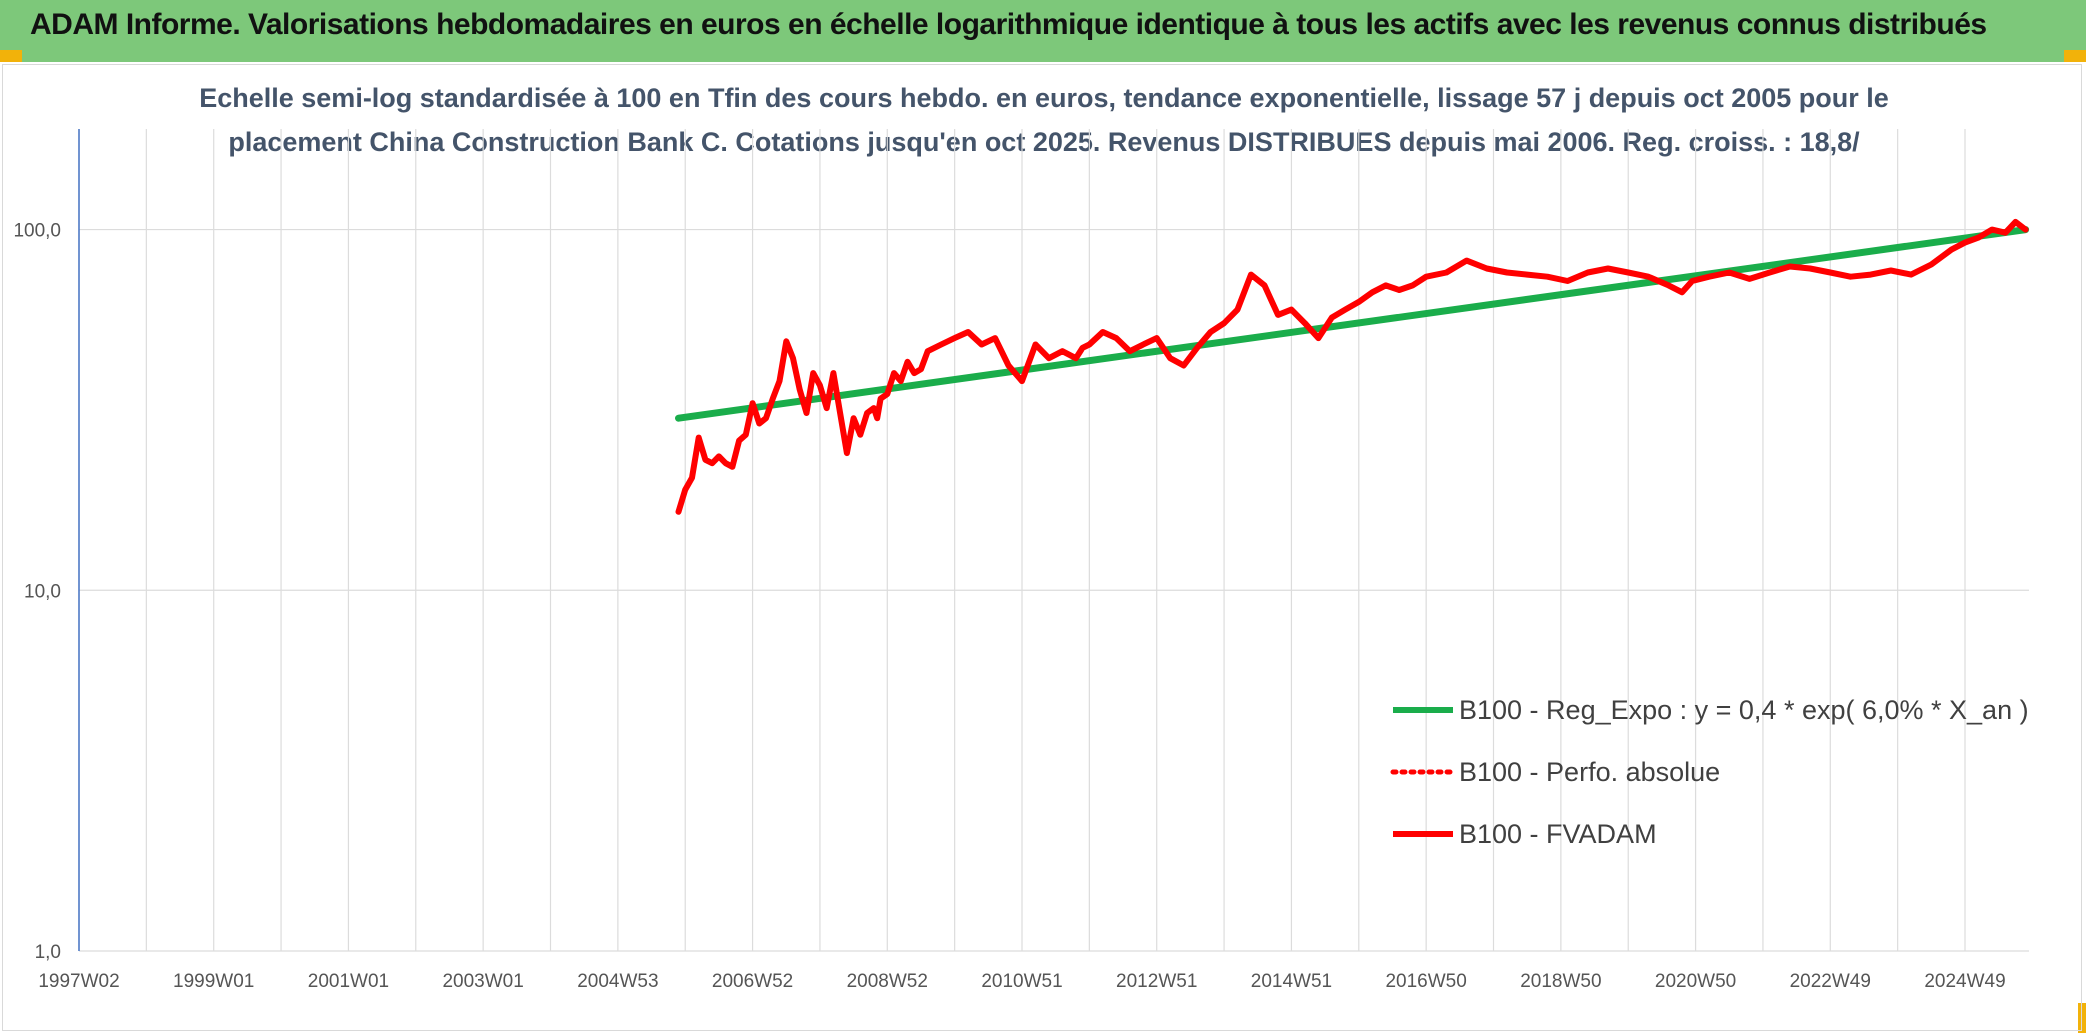  What do you see at coordinates (1291, 981) in the screenshot?
I see `x-tick-label: 2014W51` at bounding box center [1291, 981].